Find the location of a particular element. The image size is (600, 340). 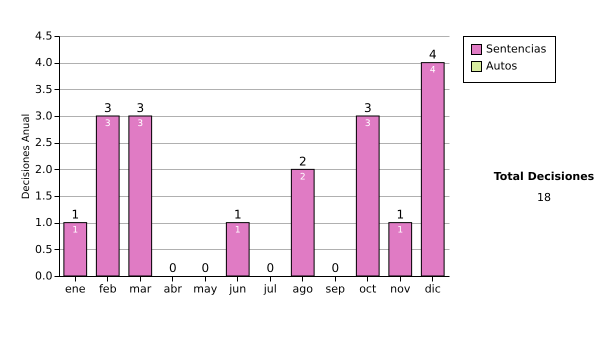

y-tick-label: 0.5 is located at coordinates (43, 249).